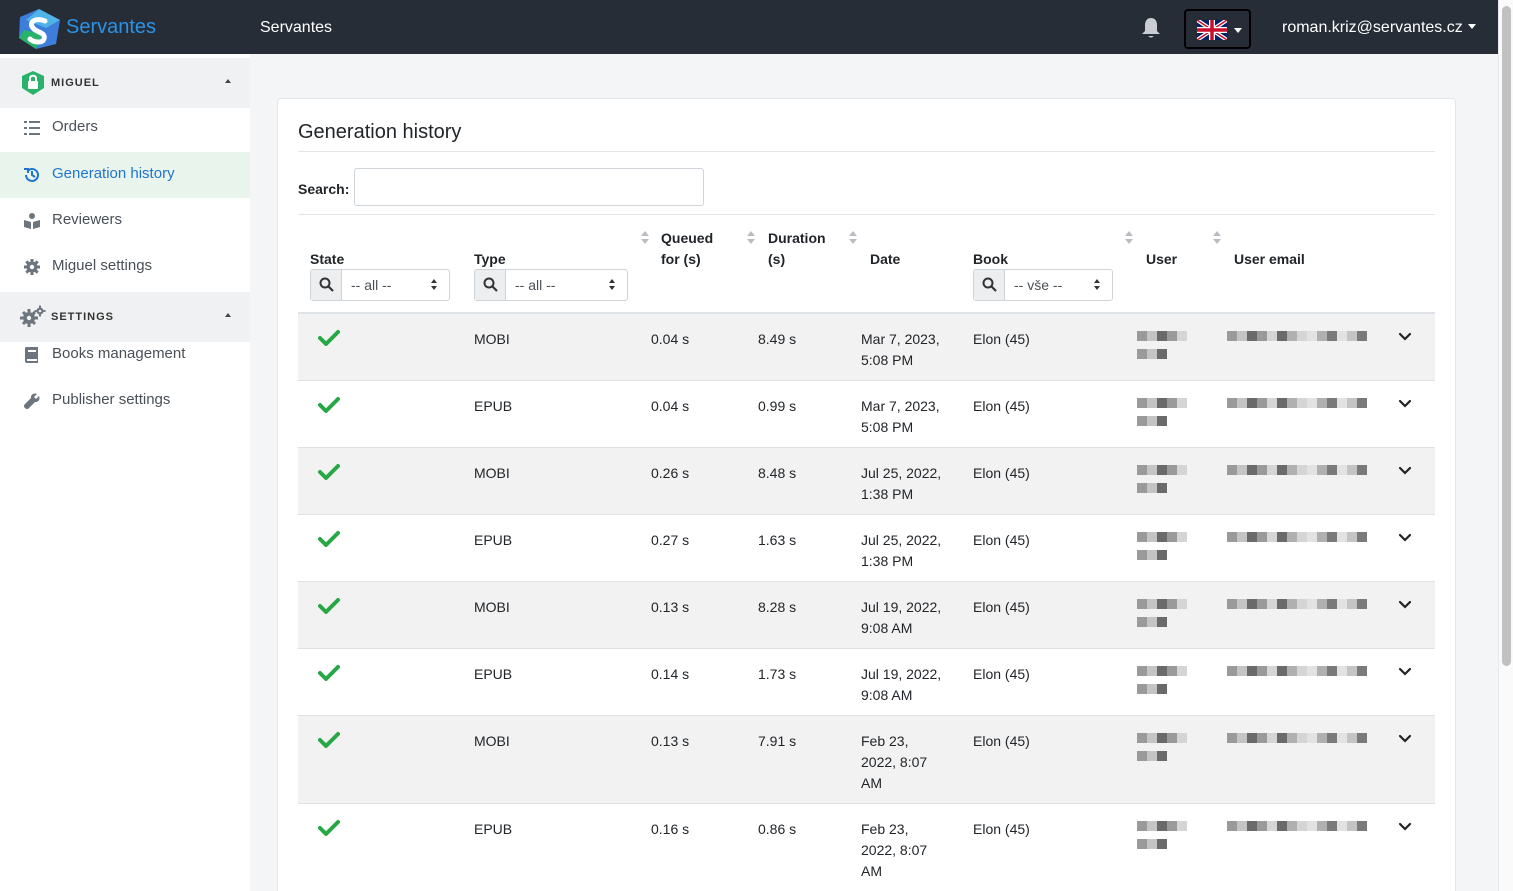 Image resolution: width=1513 pixels, height=891 pixels. Describe the element at coordinates (670, 540) in the screenshot. I see `queued-cell: 0.27 s` at that location.